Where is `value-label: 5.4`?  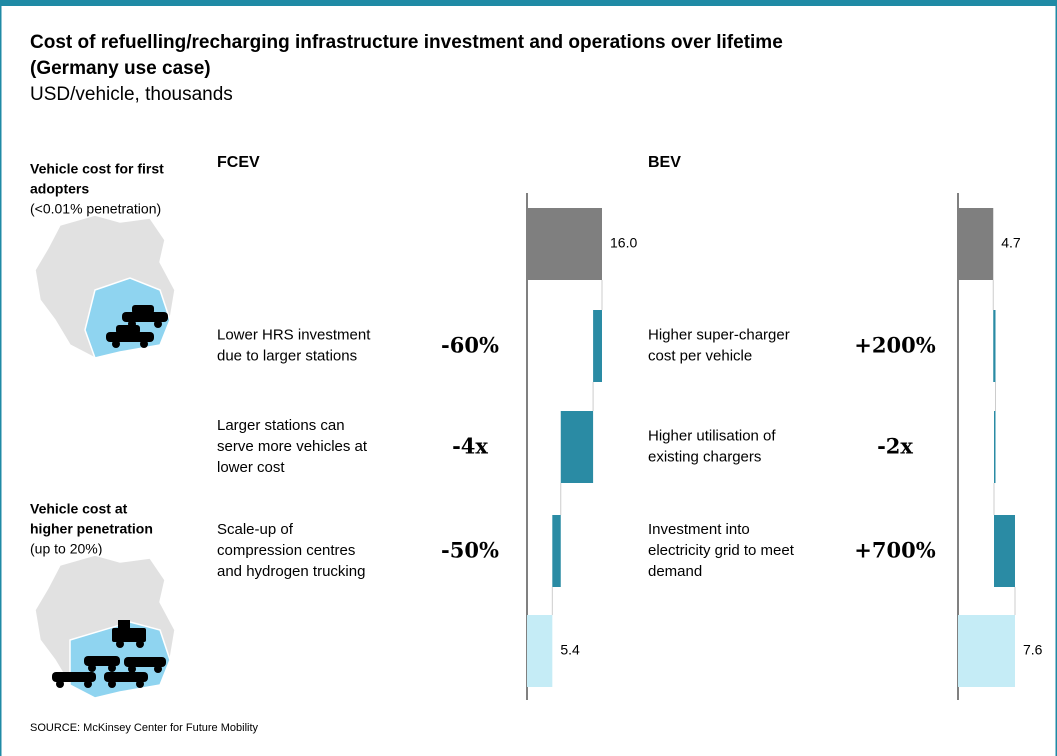
value-label: 5.4 is located at coordinates (570, 650).